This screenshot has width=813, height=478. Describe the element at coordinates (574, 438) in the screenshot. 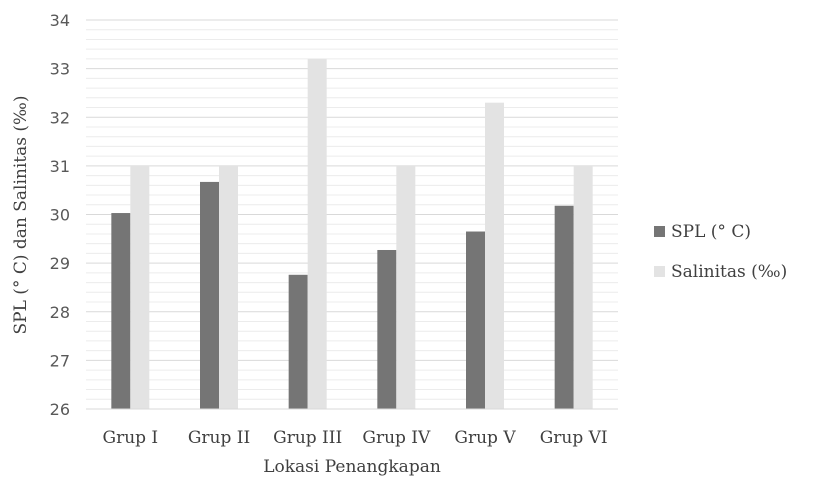

I see `x-tick-label: Grup VI` at that location.